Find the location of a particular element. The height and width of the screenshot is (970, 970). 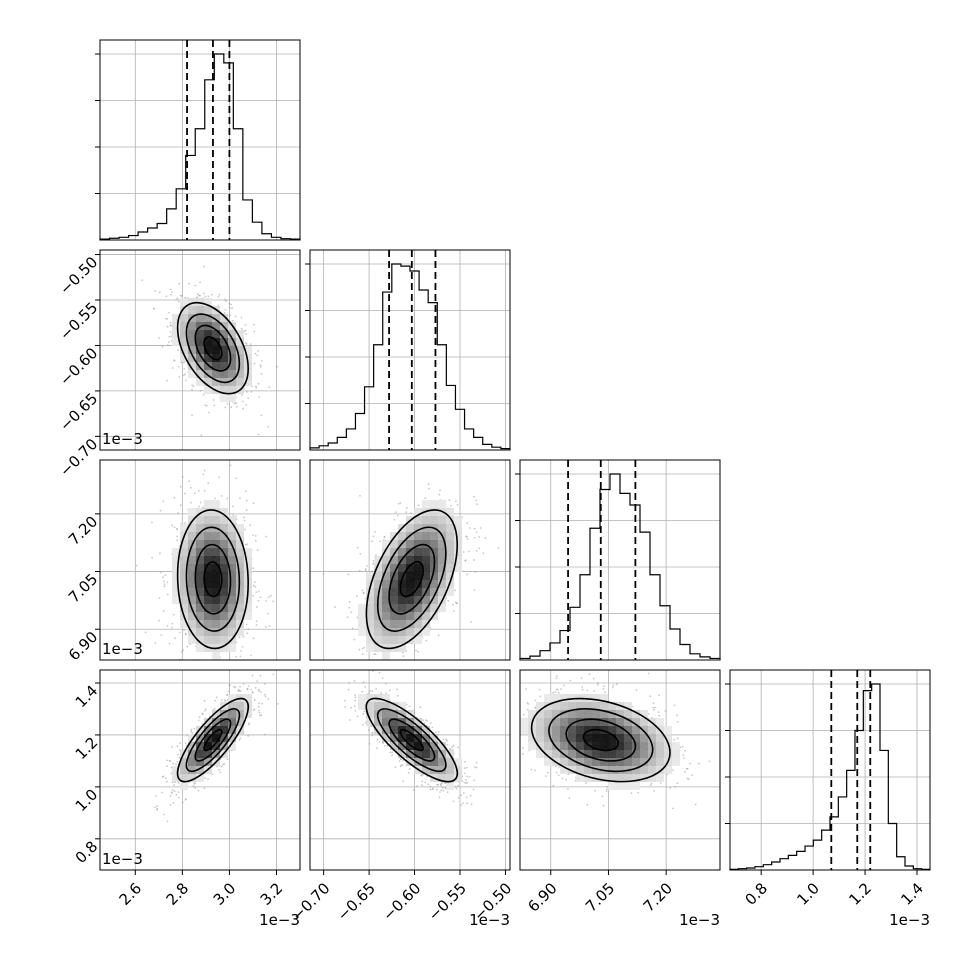

scatter-layer is located at coordinates (227, 746).